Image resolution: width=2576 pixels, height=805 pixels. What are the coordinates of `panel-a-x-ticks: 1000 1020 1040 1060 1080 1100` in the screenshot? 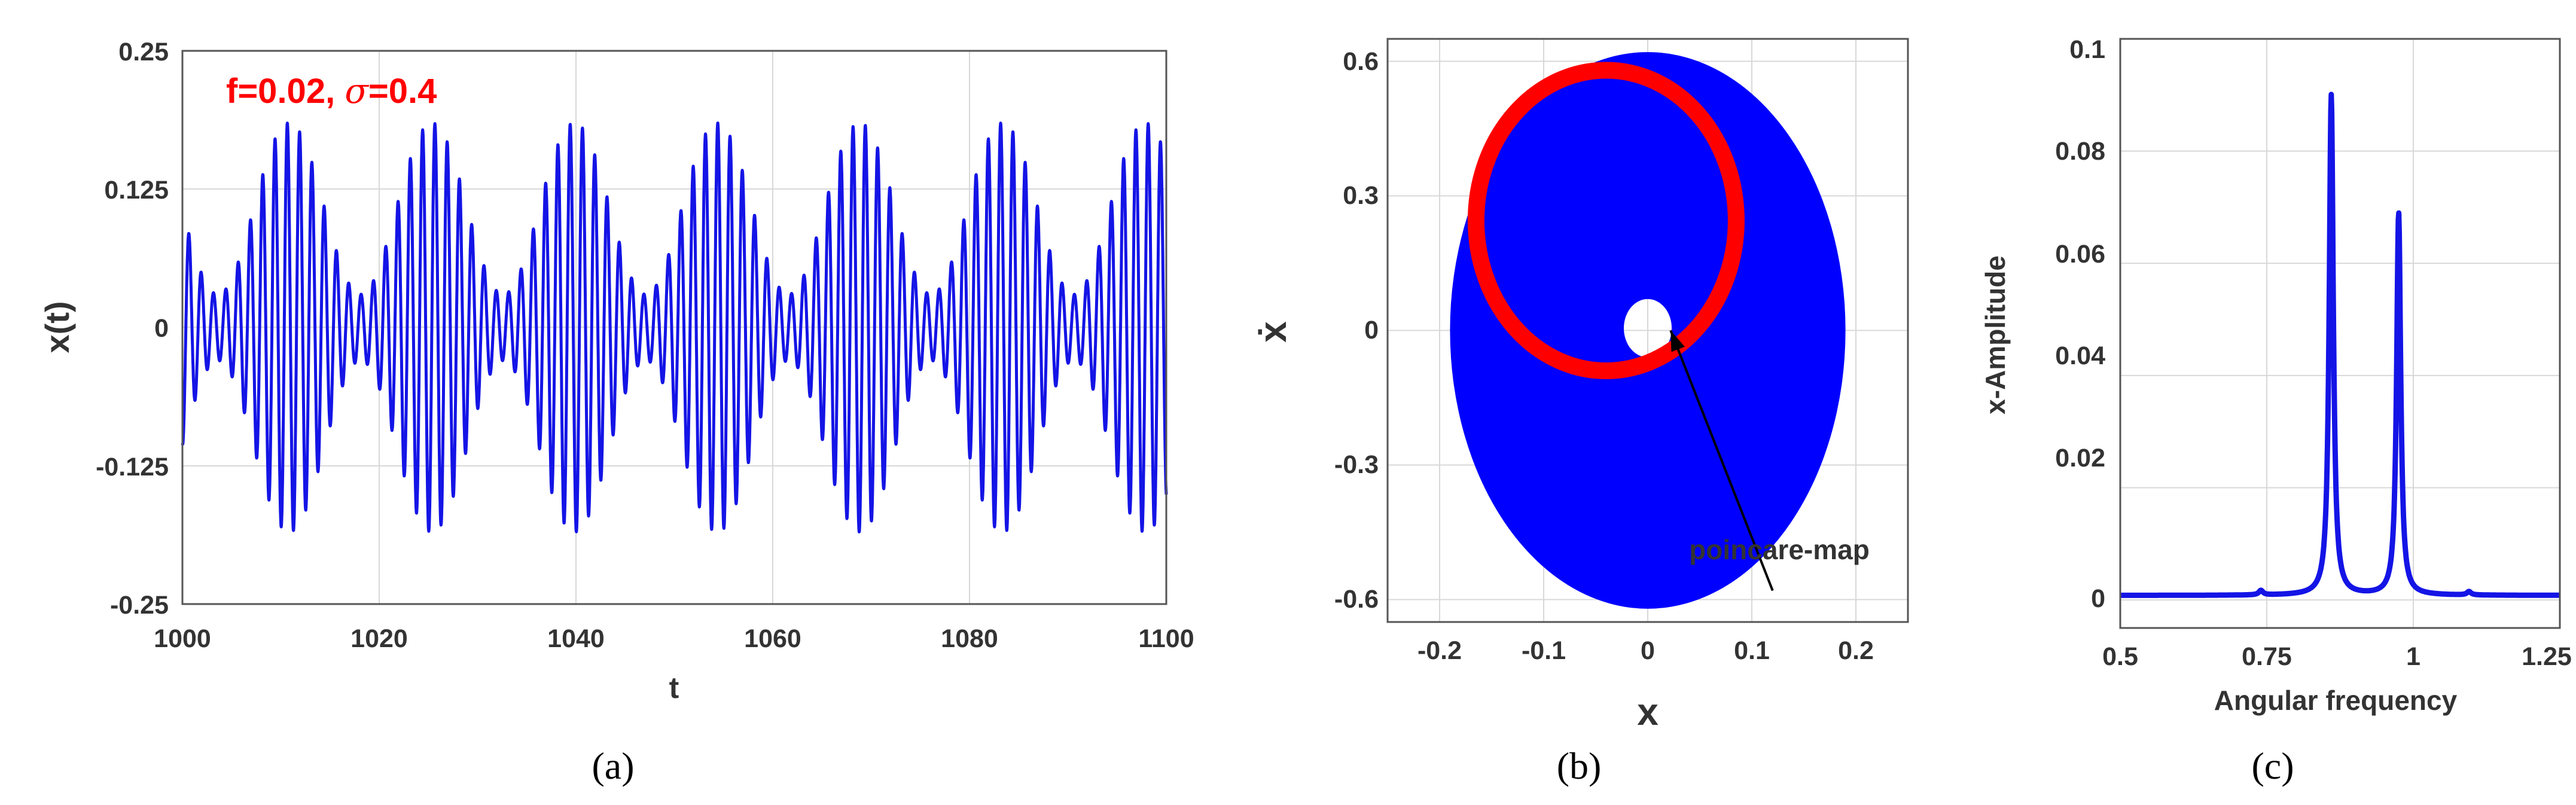 It's located at (674, 638).